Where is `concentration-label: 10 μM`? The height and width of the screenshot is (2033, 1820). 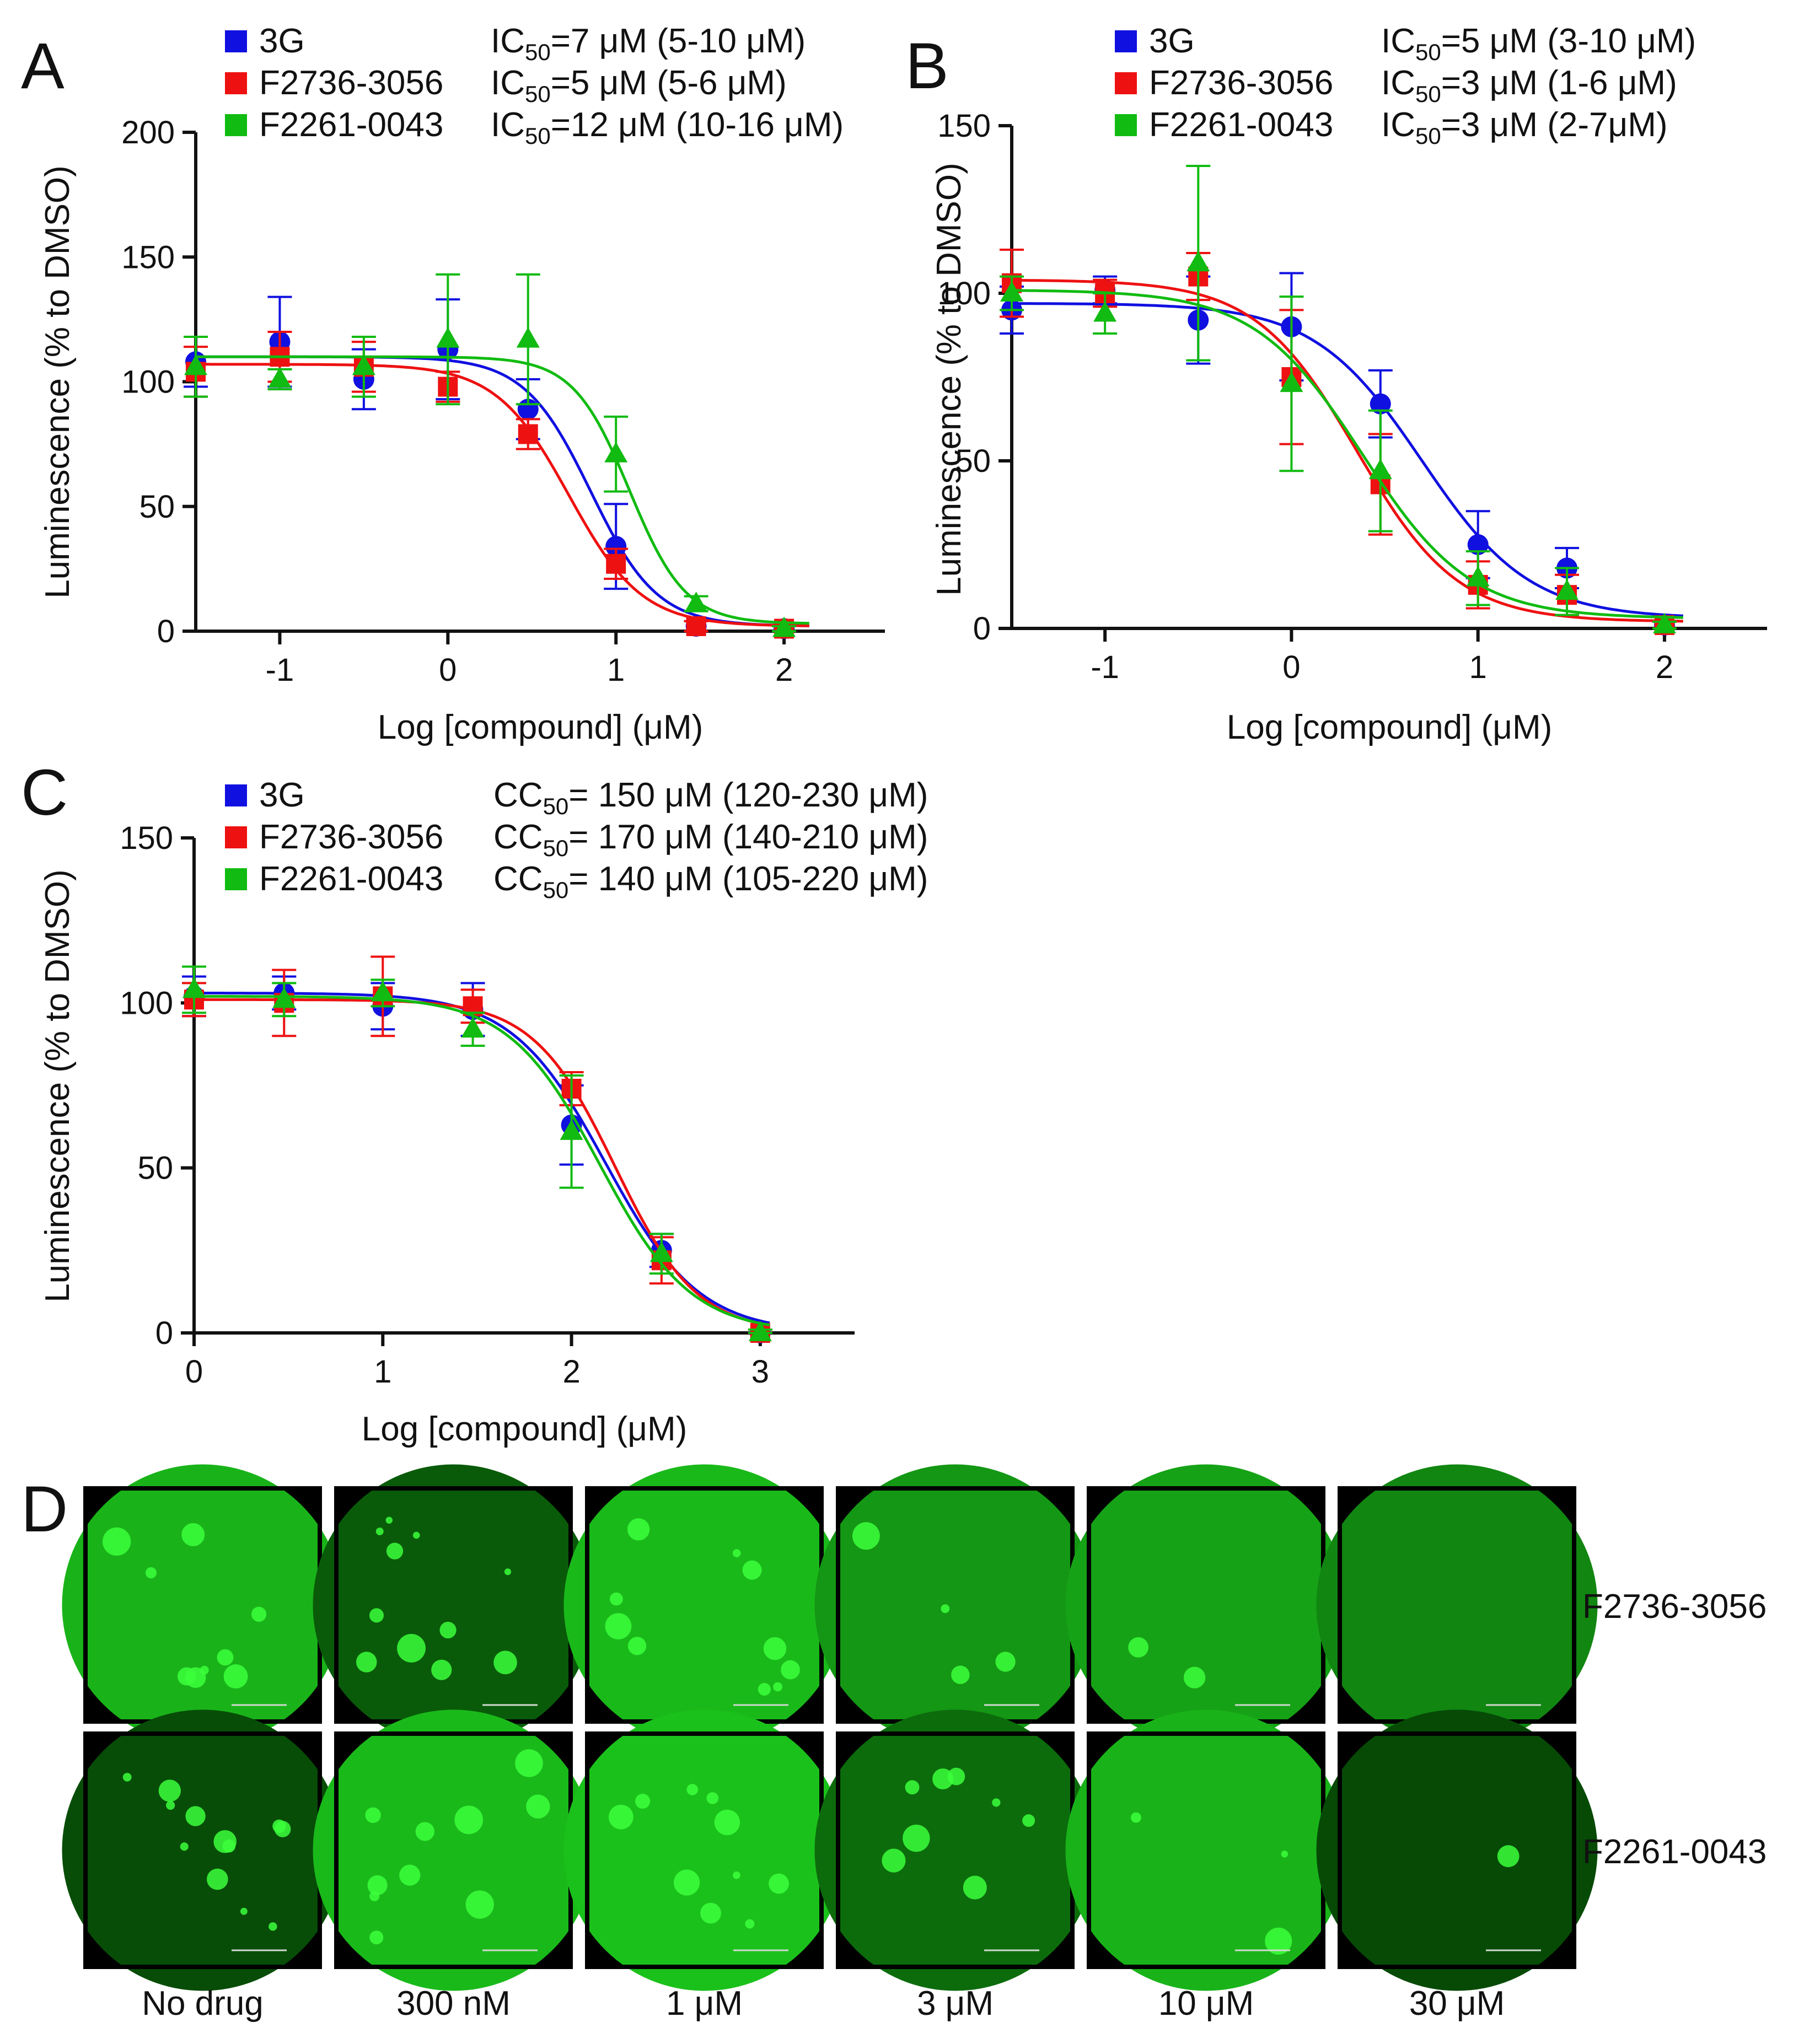 concentration-label: 10 μM is located at coordinates (1206, 2003).